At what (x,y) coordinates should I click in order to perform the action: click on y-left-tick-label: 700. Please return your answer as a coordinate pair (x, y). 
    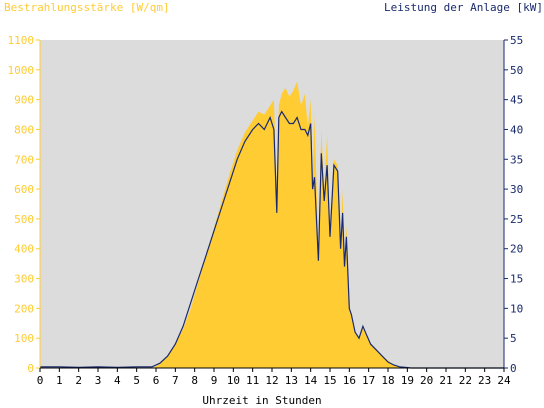
    Looking at the image, I should click on (24, 159).